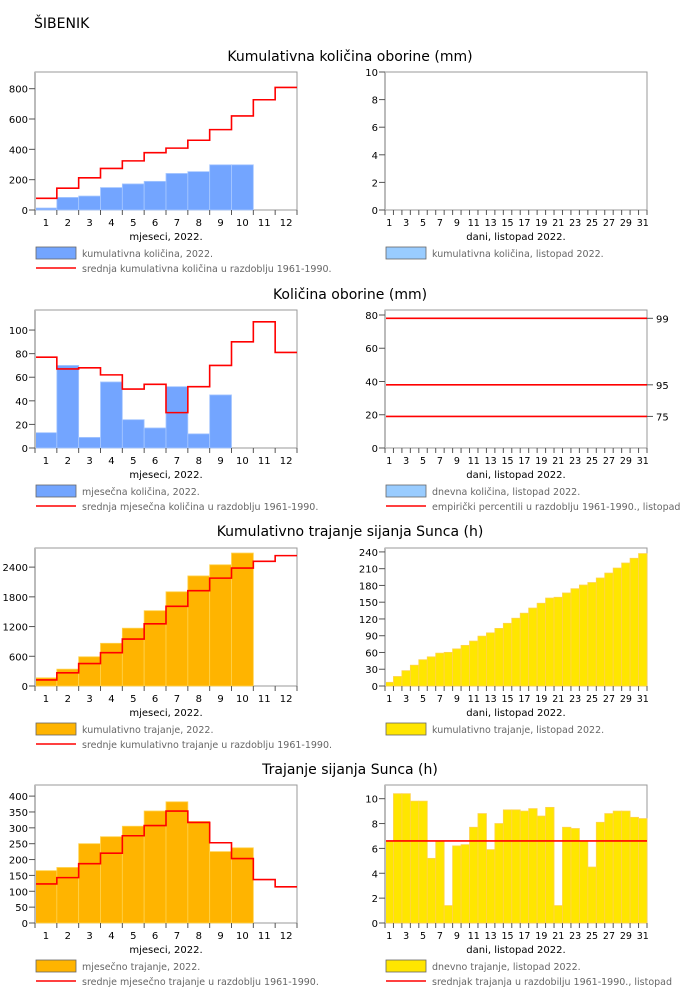  What do you see at coordinates (371, 316) in the screenshot?
I see `y-tick-label: 80` at bounding box center [371, 316].